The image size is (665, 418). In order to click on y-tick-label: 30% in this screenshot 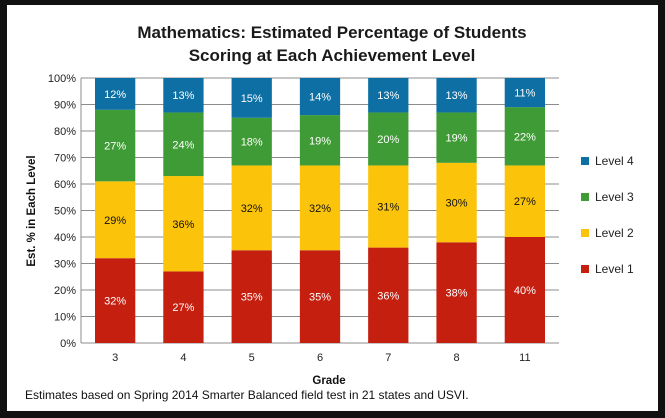, I will do `click(65, 265)`.